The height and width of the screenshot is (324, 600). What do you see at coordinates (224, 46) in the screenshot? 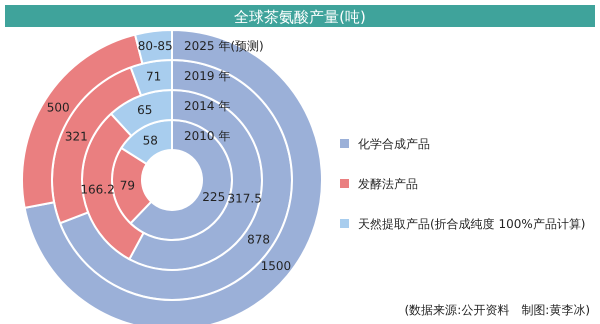
I see `slice-label: 2025 年(预测)` at bounding box center [224, 46].